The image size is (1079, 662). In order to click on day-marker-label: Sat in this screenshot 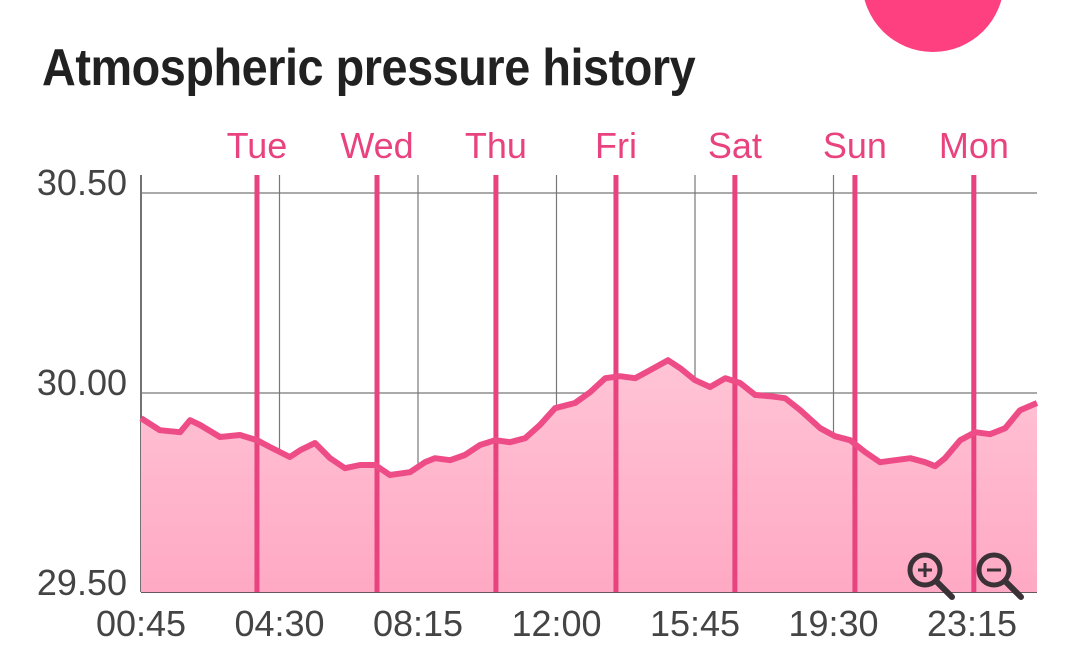, I will do `click(735, 145)`.